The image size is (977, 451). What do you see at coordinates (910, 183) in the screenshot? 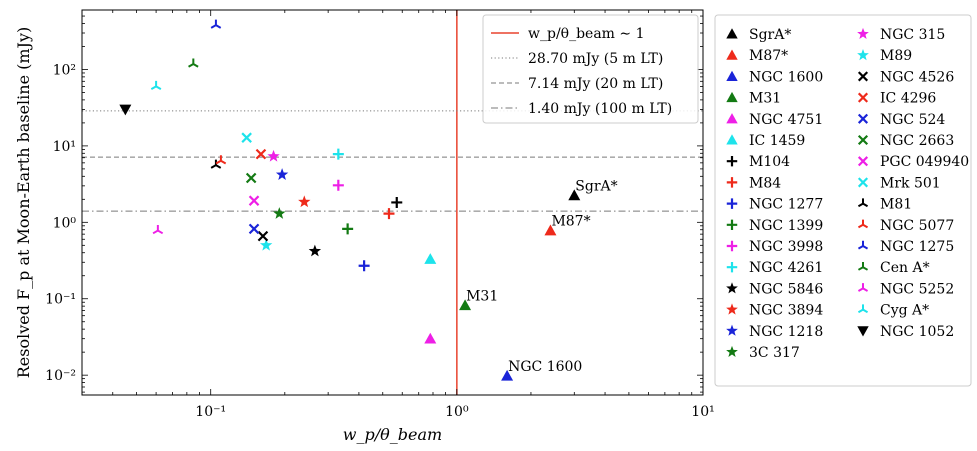
I see `legend-entry-mrk-501: Mrk 501` at bounding box center [910, 183].